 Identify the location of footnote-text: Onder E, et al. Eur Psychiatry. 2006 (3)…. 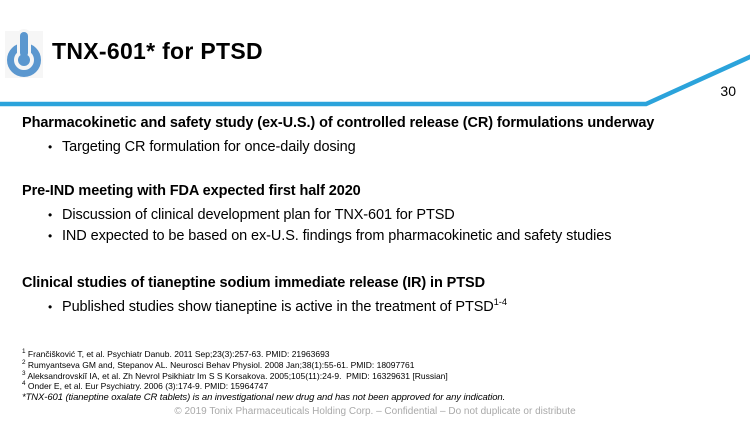
(148, 386).